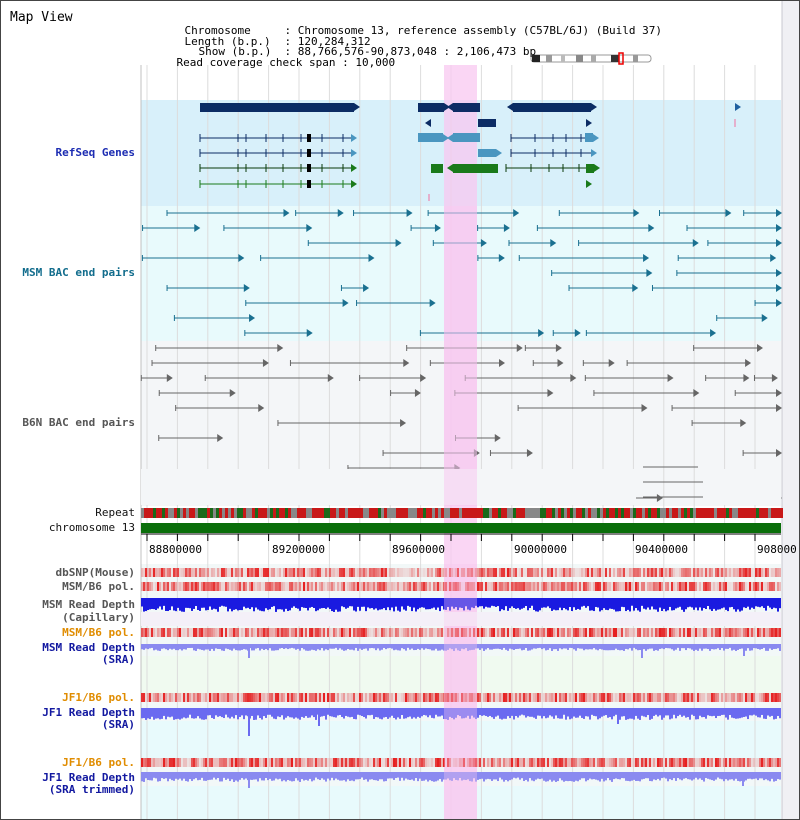  What do you see at coordinates (95, 572) in the screenshot?
I see `track-label-dbsnp: dbSNP(Mouse)` at bounding box center [95, 572].